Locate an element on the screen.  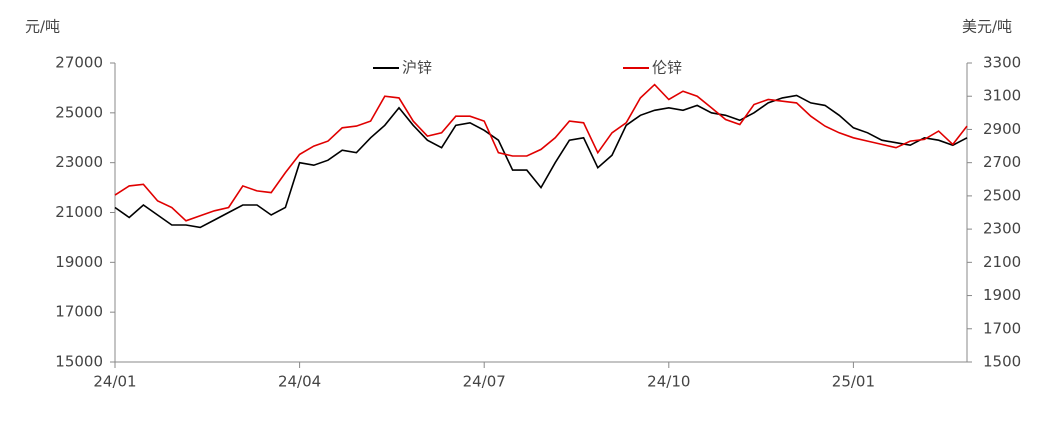
y2-tick-label: 2100 is located at coordinates (1002, 262).